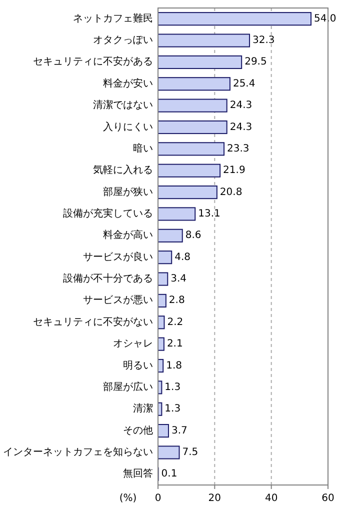 This screenshot has width=340, height=515. Describe the element at coordinates (179, 430) in the screenshot. I see `data-label: 3.7` at that location.